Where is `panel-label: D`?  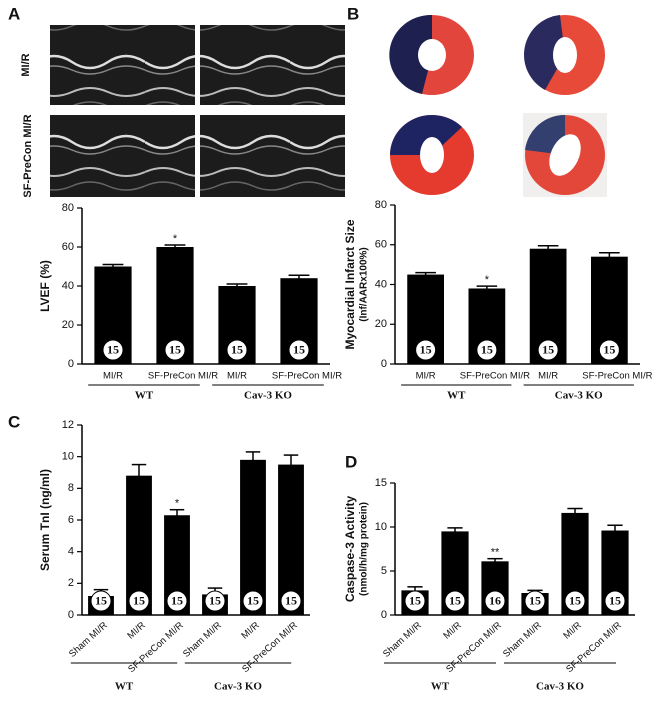
panel-label: D is located at coordinates (351, 461).